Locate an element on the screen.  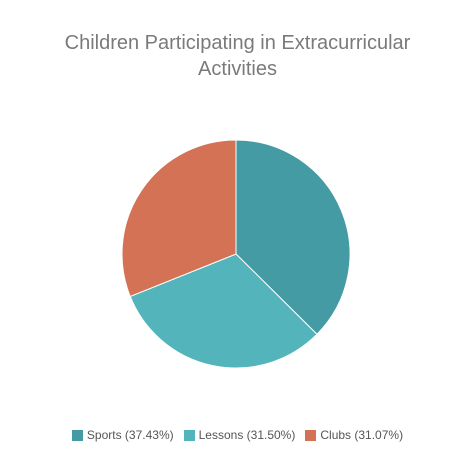
pie-slice-clubs is located at coordinates (179, 218).